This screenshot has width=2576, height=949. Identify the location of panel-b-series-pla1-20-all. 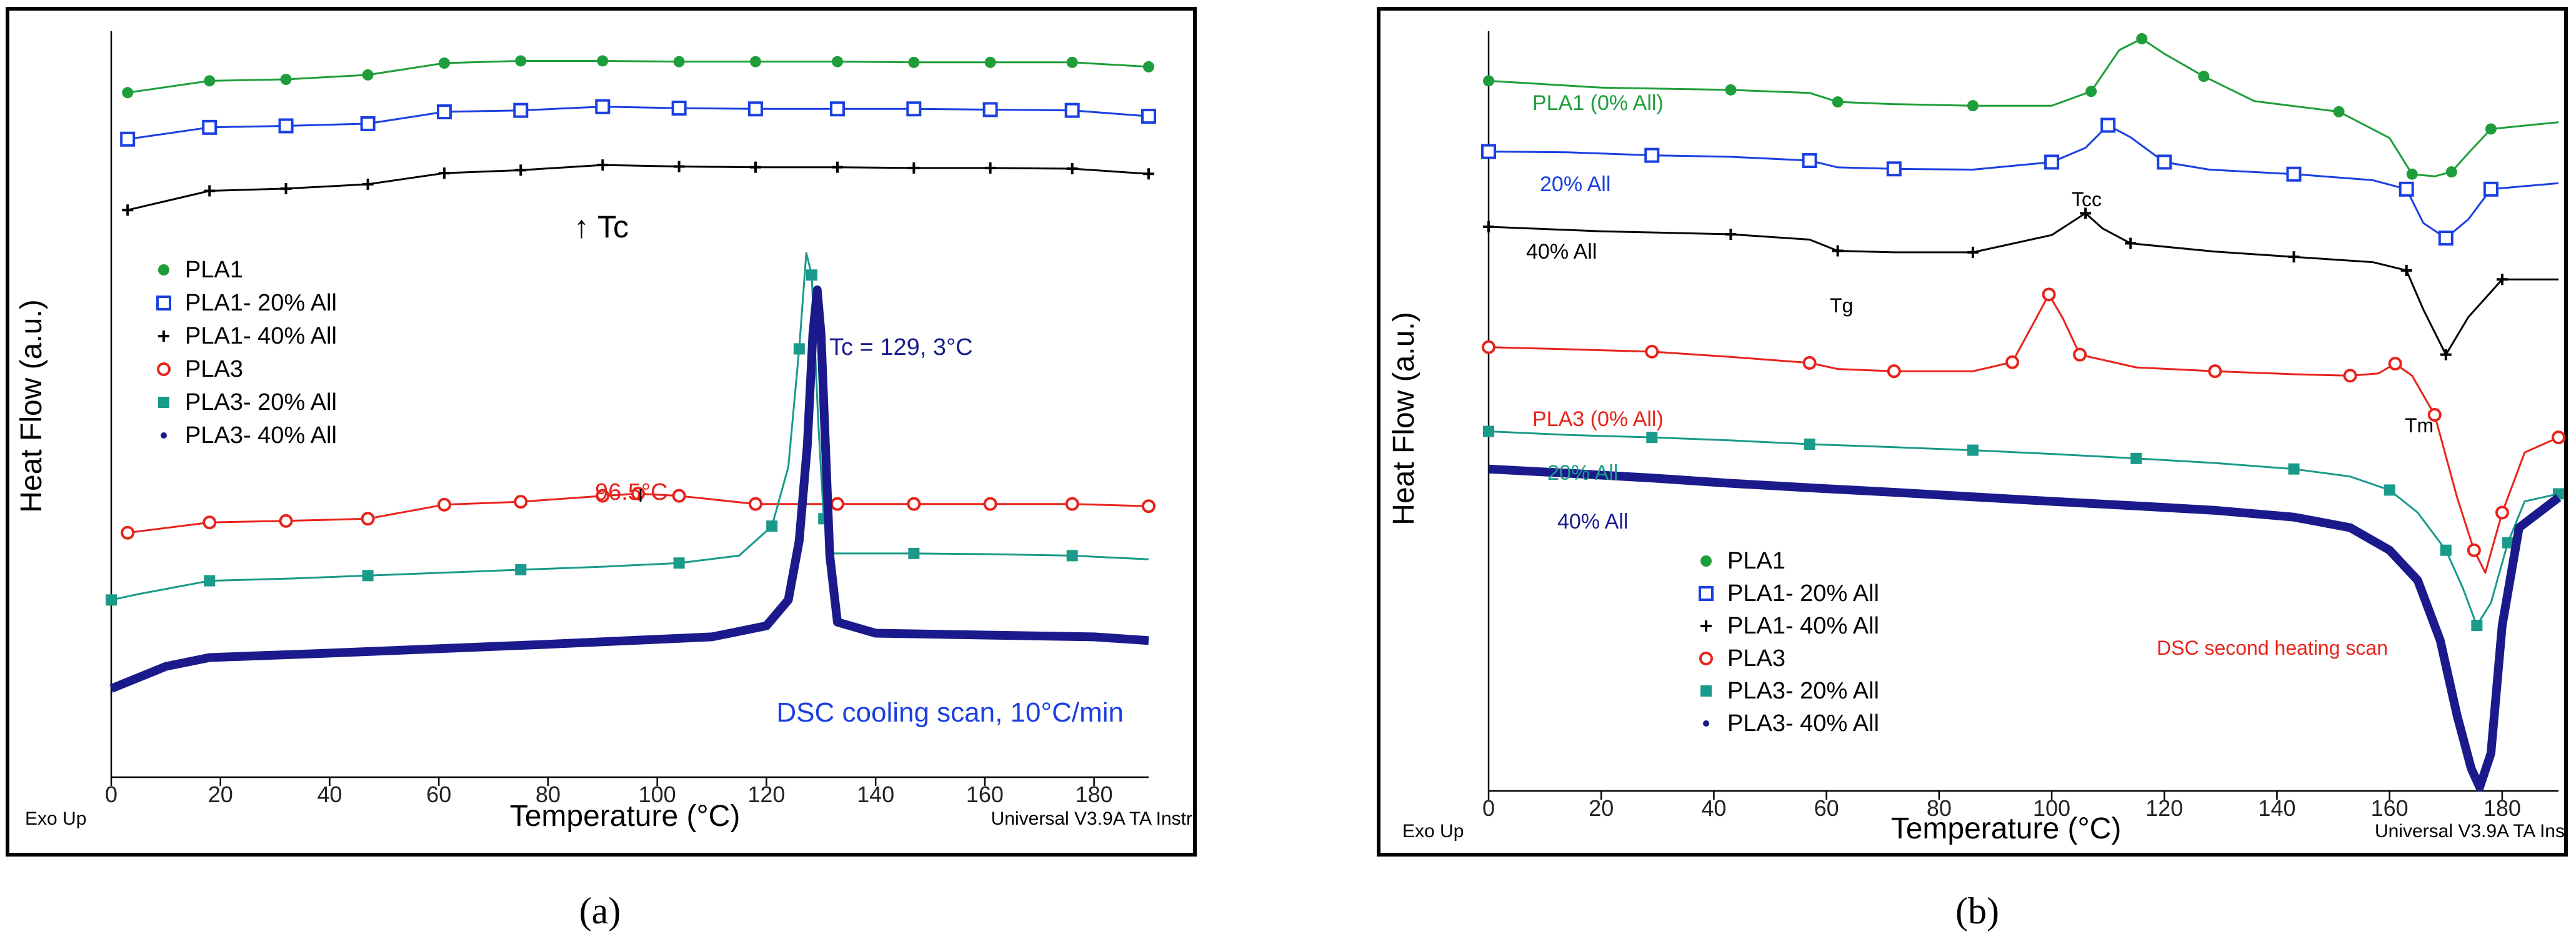
(2020, 181).